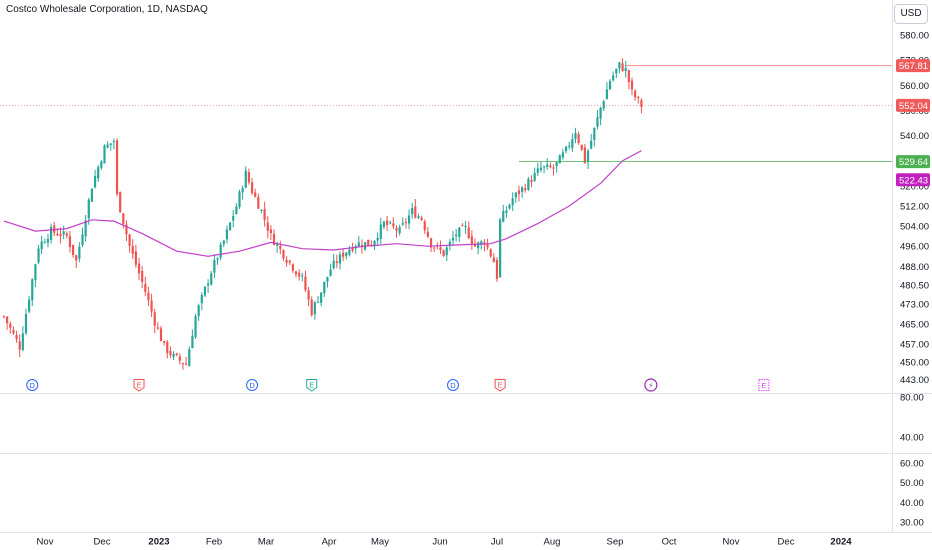 Image resolution: width=932 pixels, height=550 pixels. I want to click on split-label: ⚡, so click(650, 385).